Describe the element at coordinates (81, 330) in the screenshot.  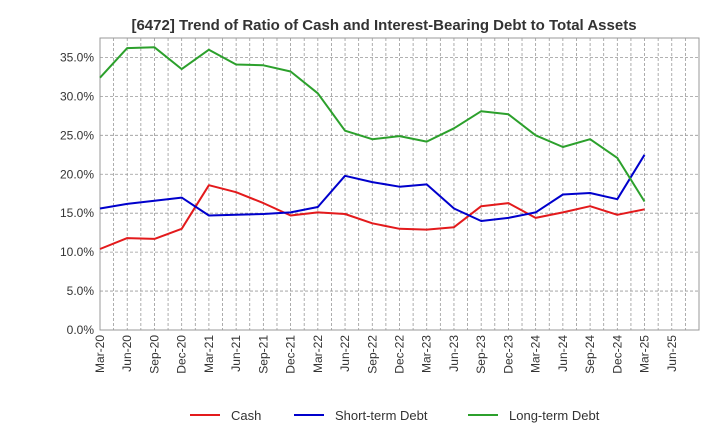
I see `y-tick-label: 0.0%` at that location.